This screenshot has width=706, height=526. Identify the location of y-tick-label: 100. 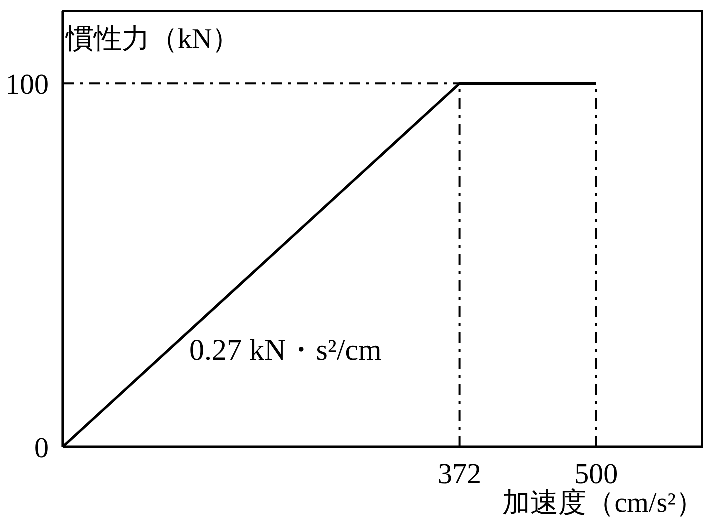
(27, 84).